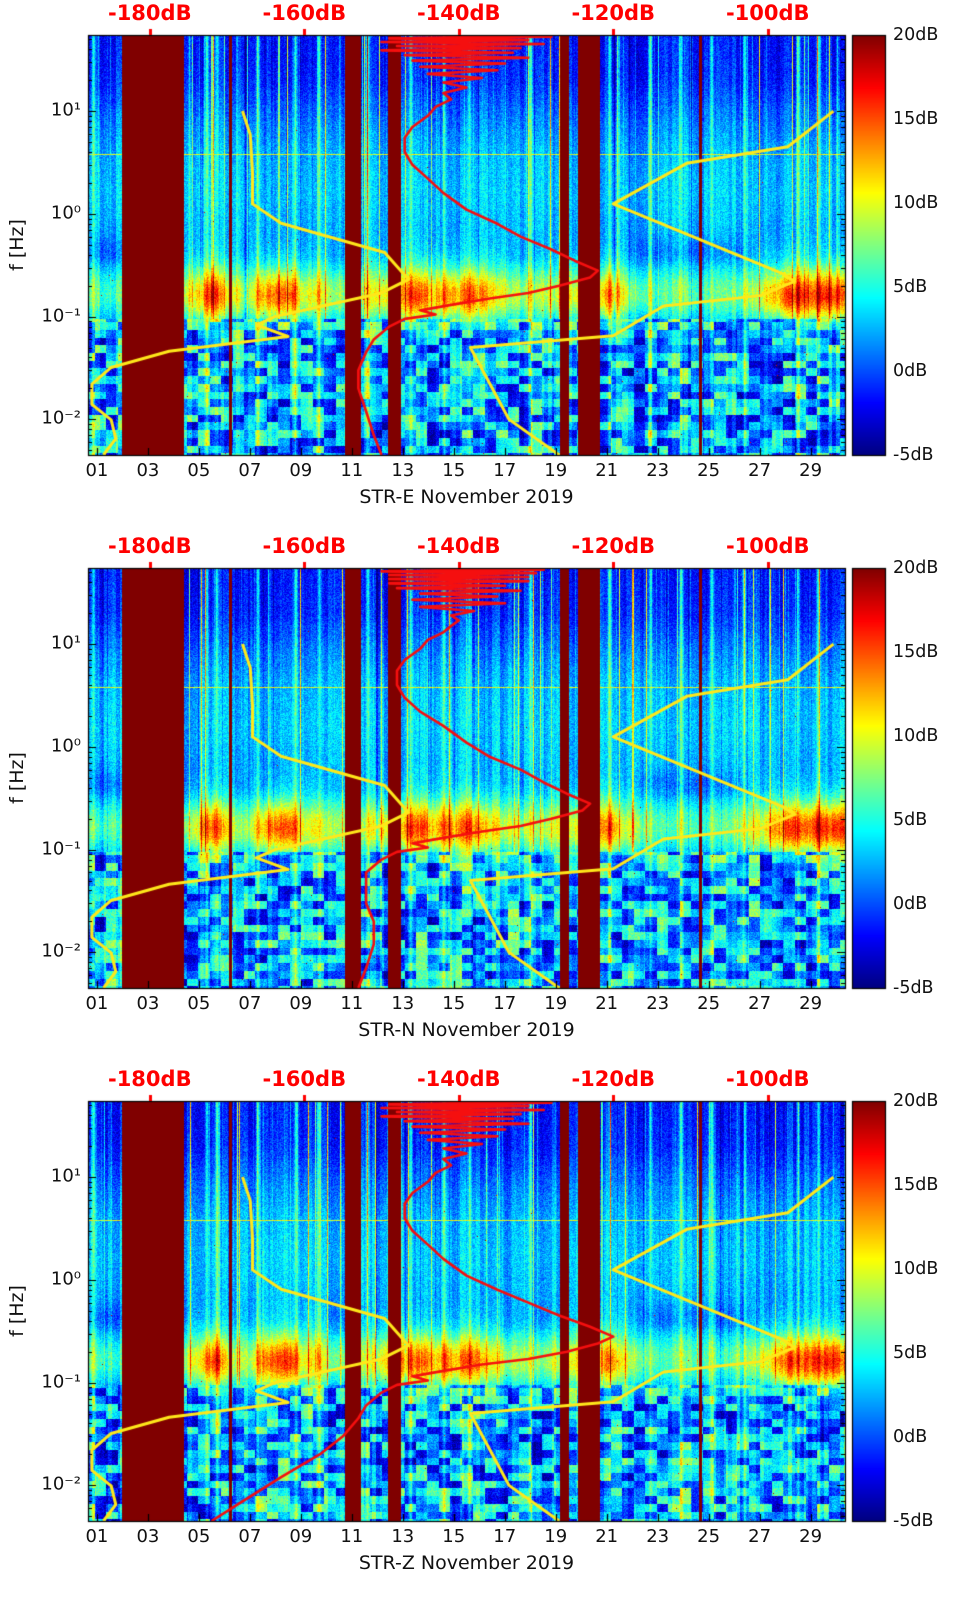 The width and height of the screenshot is (962, 1599). Describe the element at coordinates (466, 1563) in the screenshot. I see `panel-title: STR-Z November 2019` at that location.